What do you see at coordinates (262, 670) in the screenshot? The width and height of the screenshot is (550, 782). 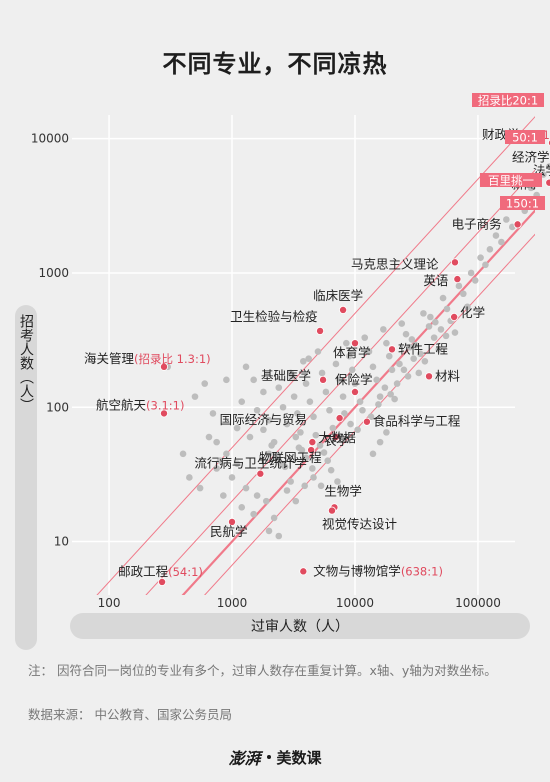 I see `chart-note: 注： 因符合同一岗位的专业有多个，过审人数存在重复计算。x轴、y轴为对数坐标。` at bounding box center [262, 670].